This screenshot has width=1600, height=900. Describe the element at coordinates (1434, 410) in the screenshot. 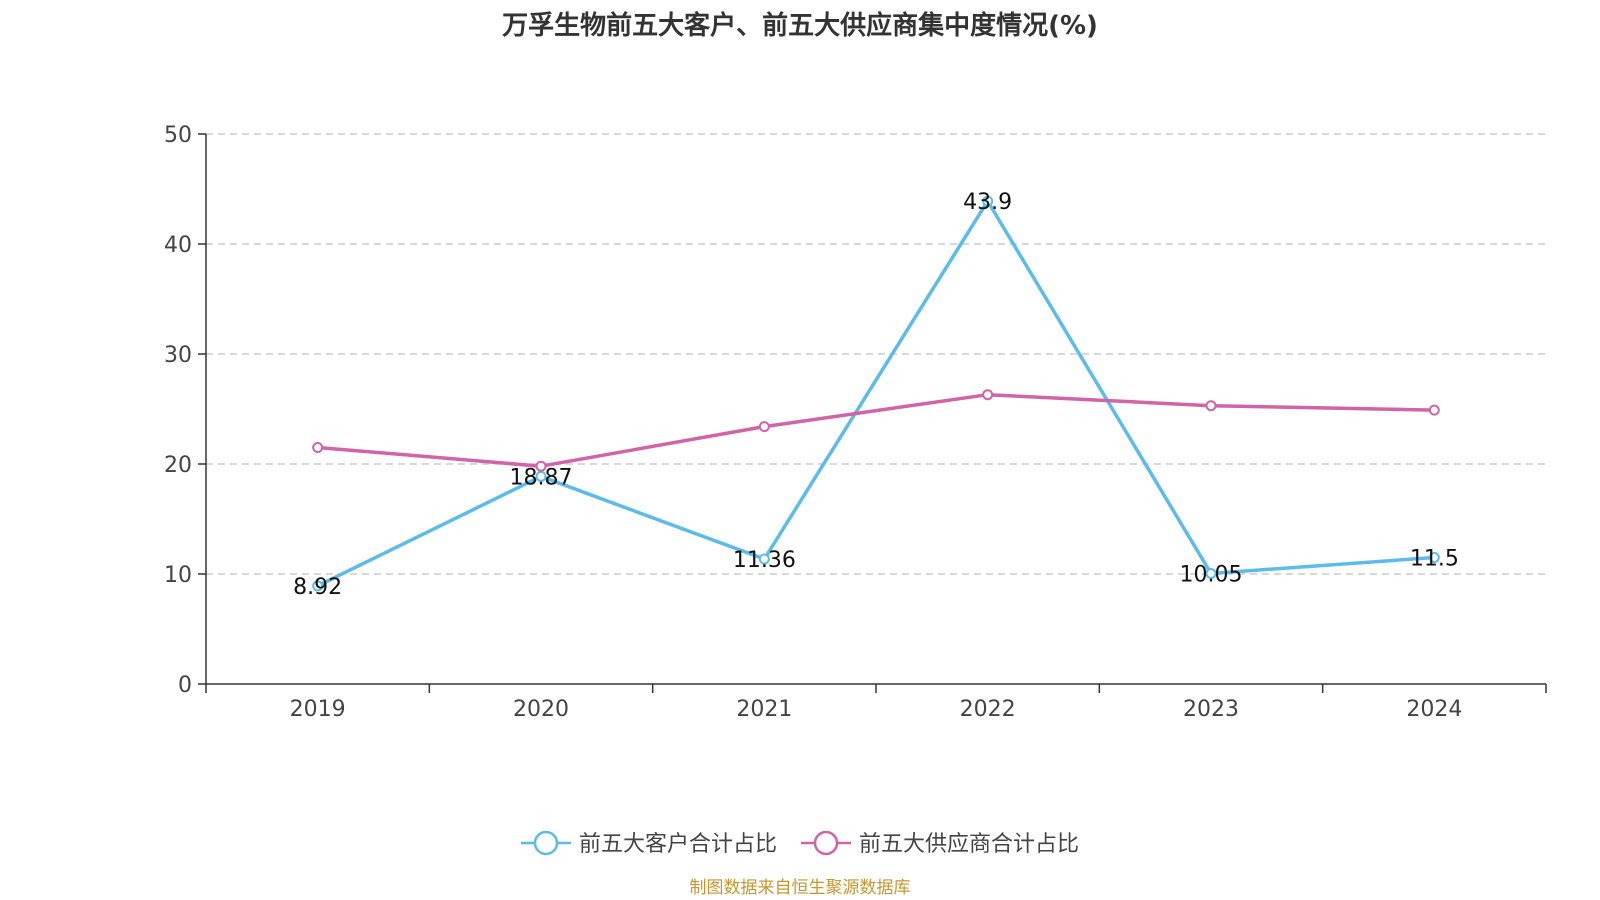

I see `series-2-point-2024` at that location.